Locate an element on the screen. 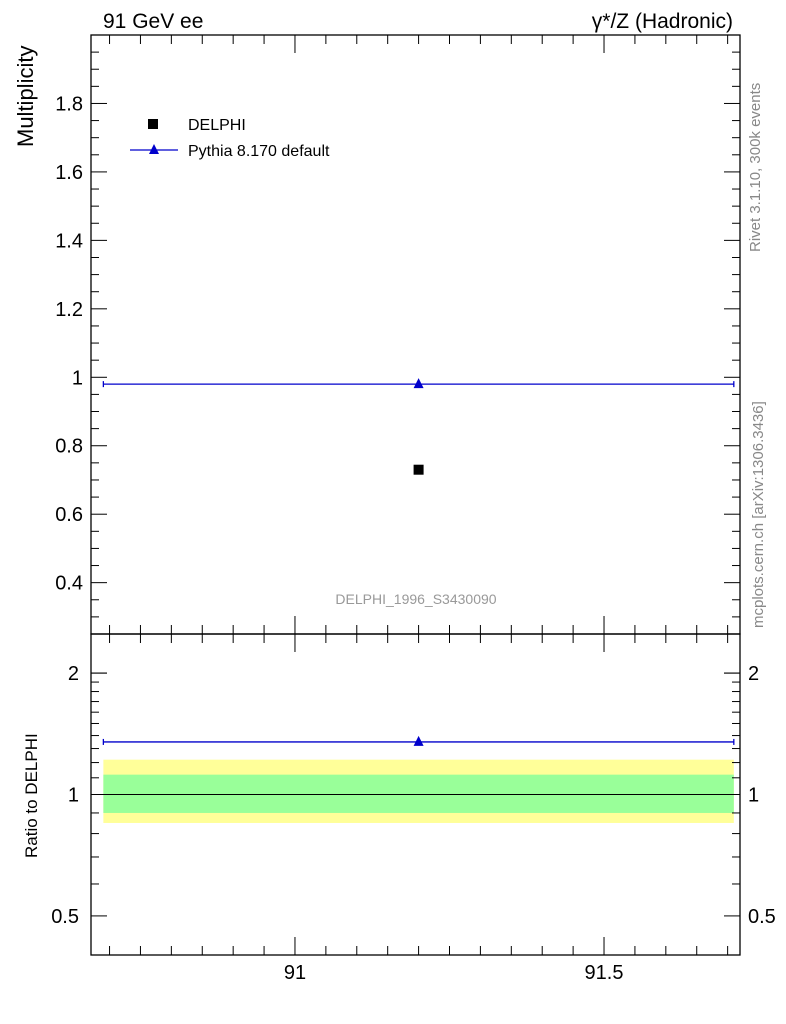 The image size is (786, 1024). header-left: 91 GeV ee is located at coordinates (153, 21).